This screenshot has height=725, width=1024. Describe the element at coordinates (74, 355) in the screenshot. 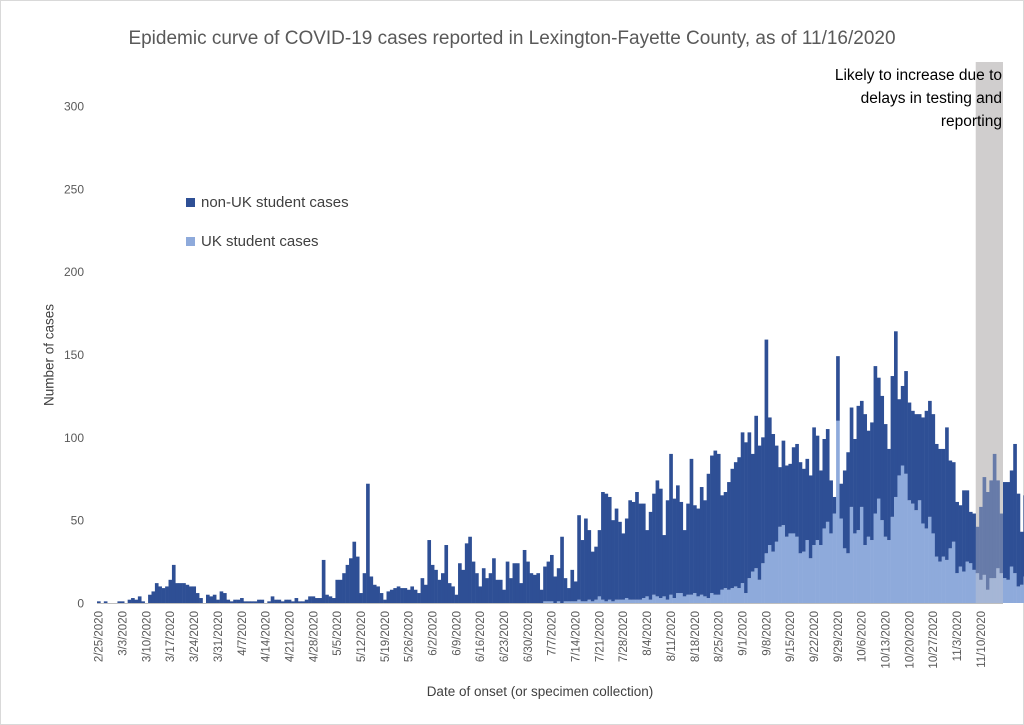

I see `y-tick-label: 150` at that location.